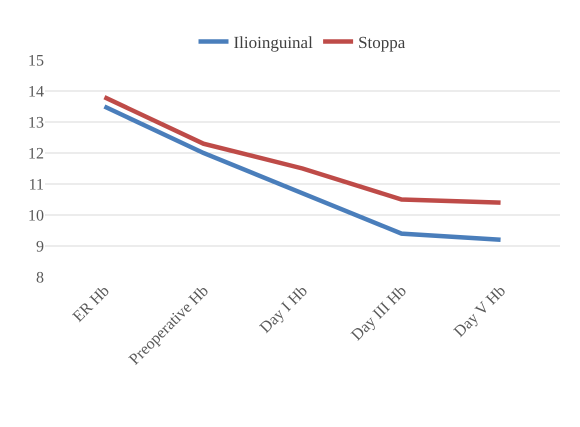 This screenshot has width=580, height=427. What do you see at coordinates (36, 185) in the screenshot?
I see `y-tick-label: 11` at bounding box center [36, 185].